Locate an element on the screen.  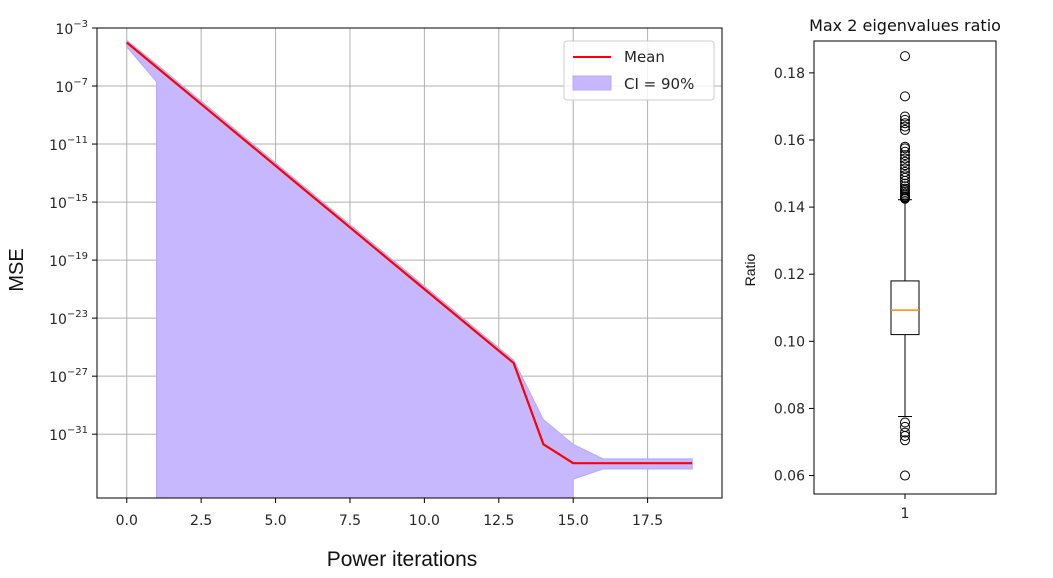
boxplot-y-tick-label: 0.18 is located at coordinates (789, 74).